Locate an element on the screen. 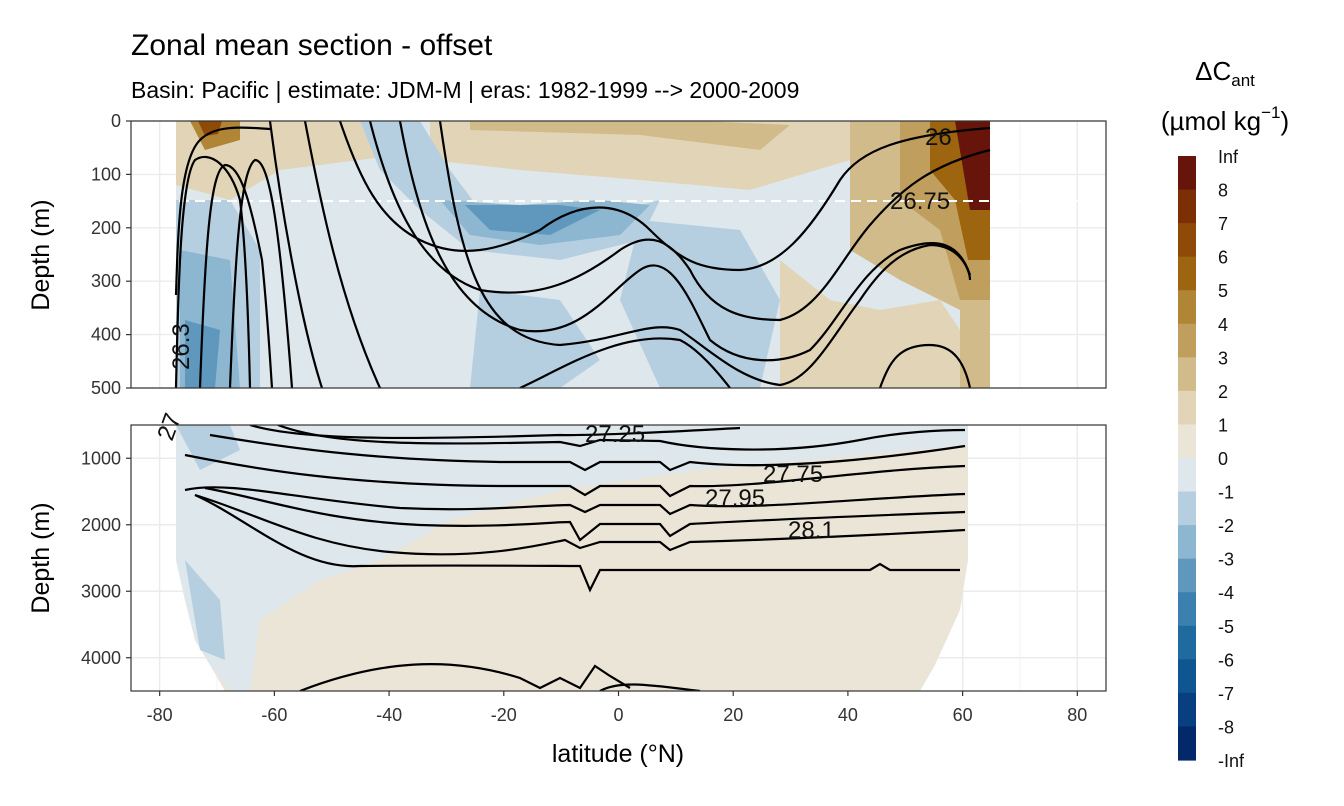 Image resolution: width=1344 pixels, height=806 pixels. contour-label-26: 26 is located at coordinates (938, 137).